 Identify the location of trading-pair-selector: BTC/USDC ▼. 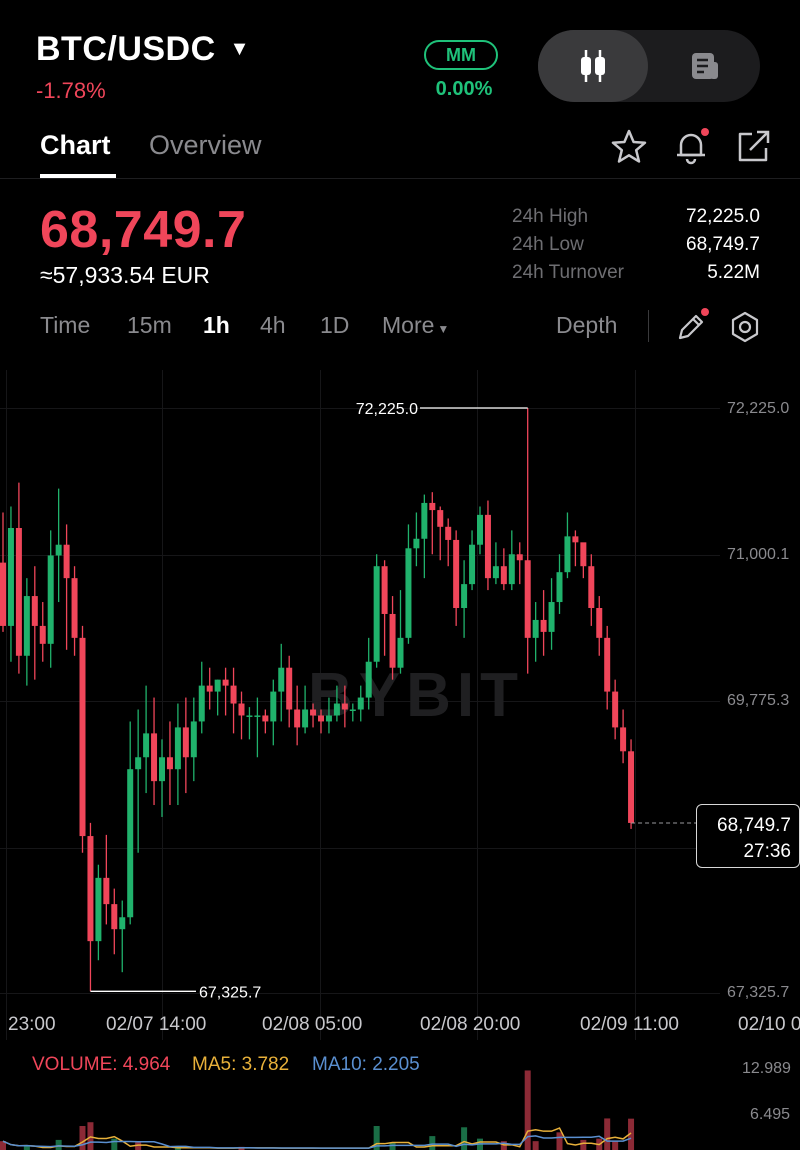
(143, 49).